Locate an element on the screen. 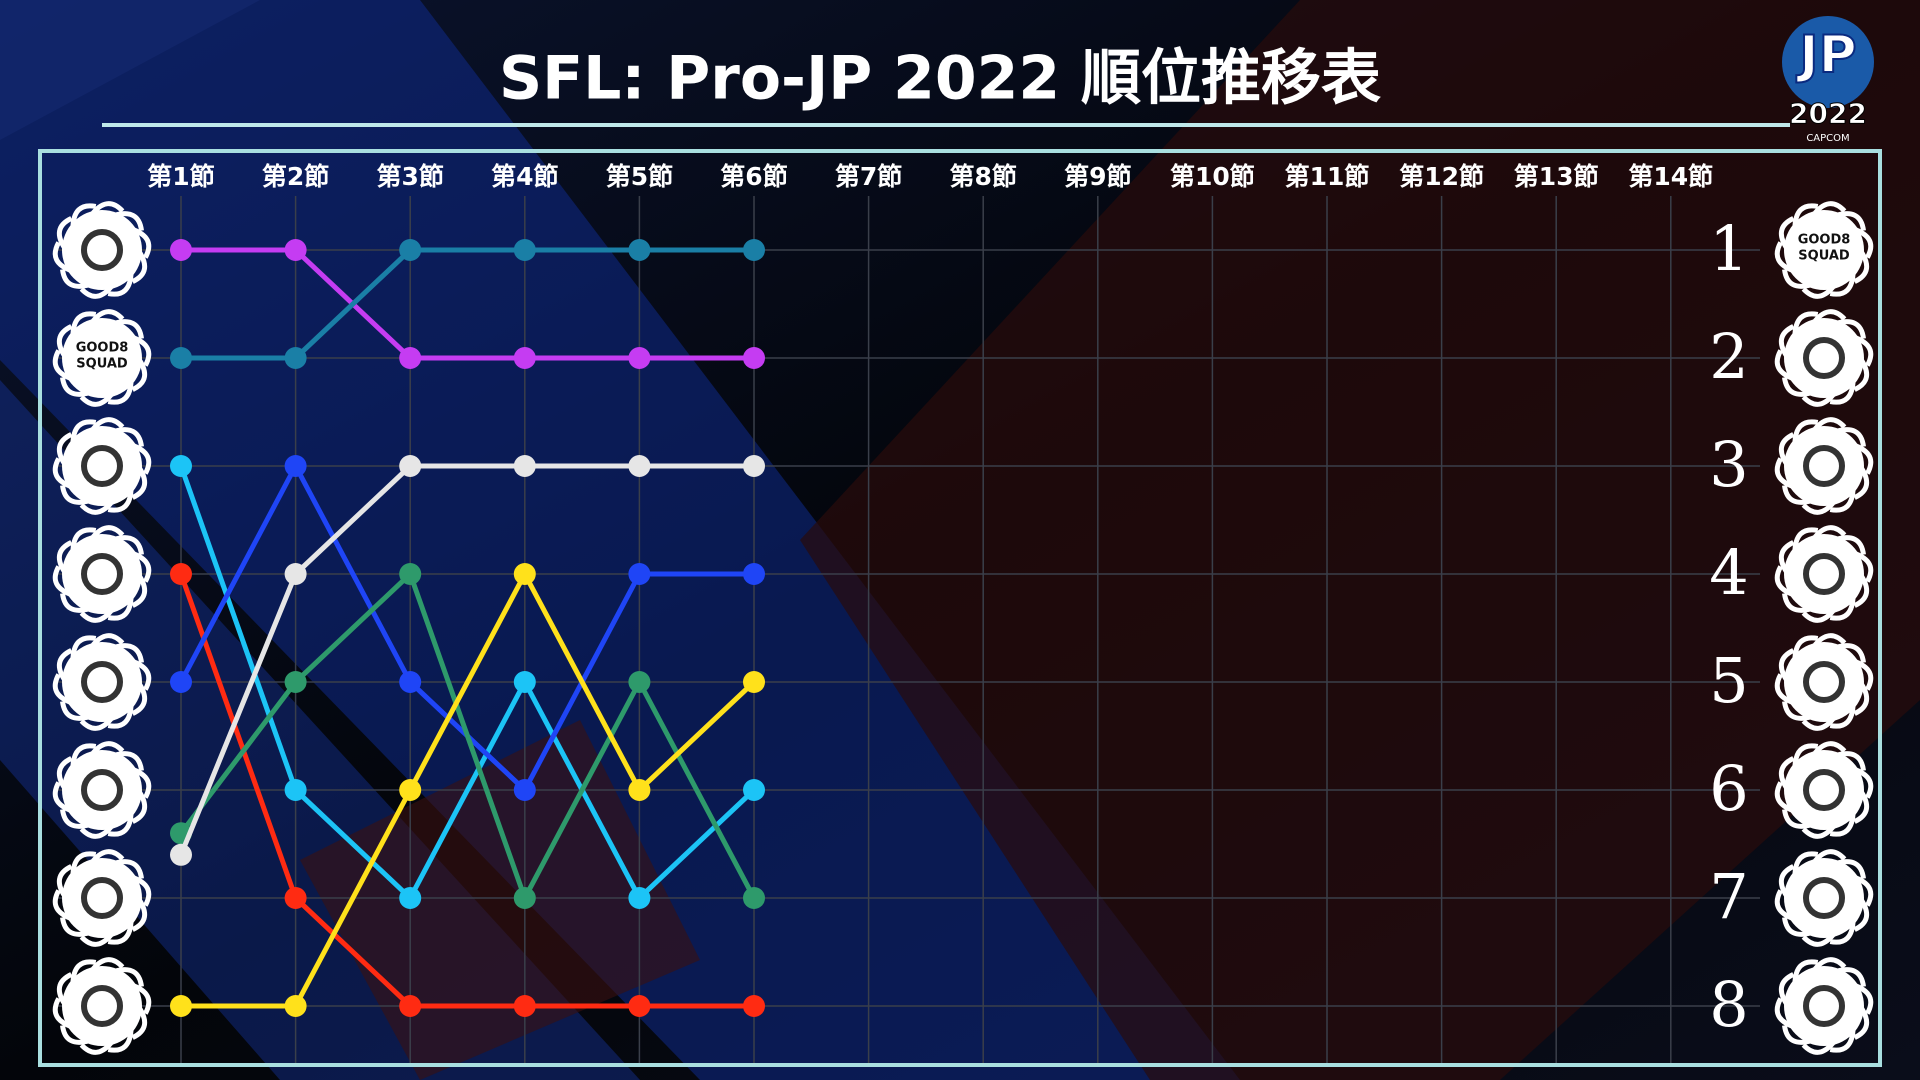 This screenshot has height=1080, width=1920. badge: JP 2022 CAPCOM is located at coordinates (1828, 80).